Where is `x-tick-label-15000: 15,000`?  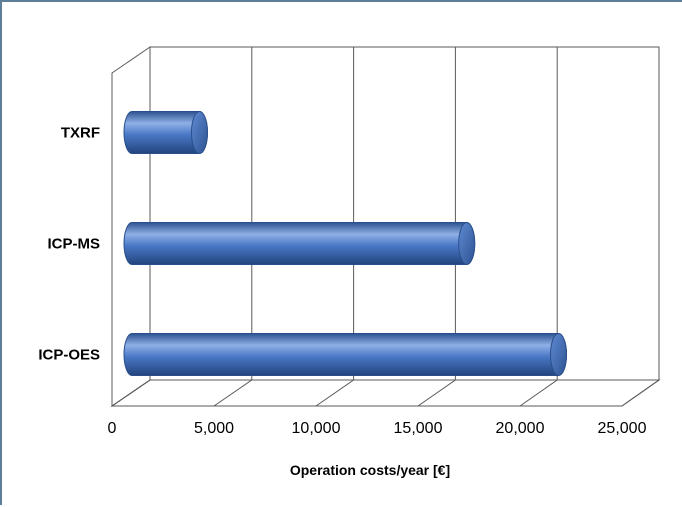
x-tick-label-15000: 15,000 is located at coordinates (418, 428).